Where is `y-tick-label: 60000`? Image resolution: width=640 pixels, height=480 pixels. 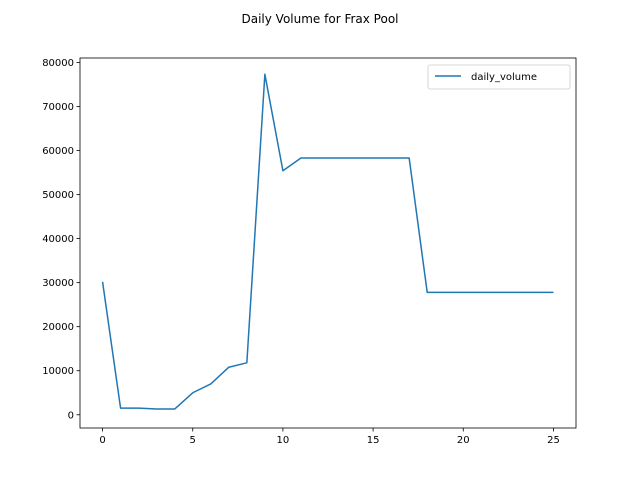
y-tick-label: 60000 is located at coordinates (58, 151).